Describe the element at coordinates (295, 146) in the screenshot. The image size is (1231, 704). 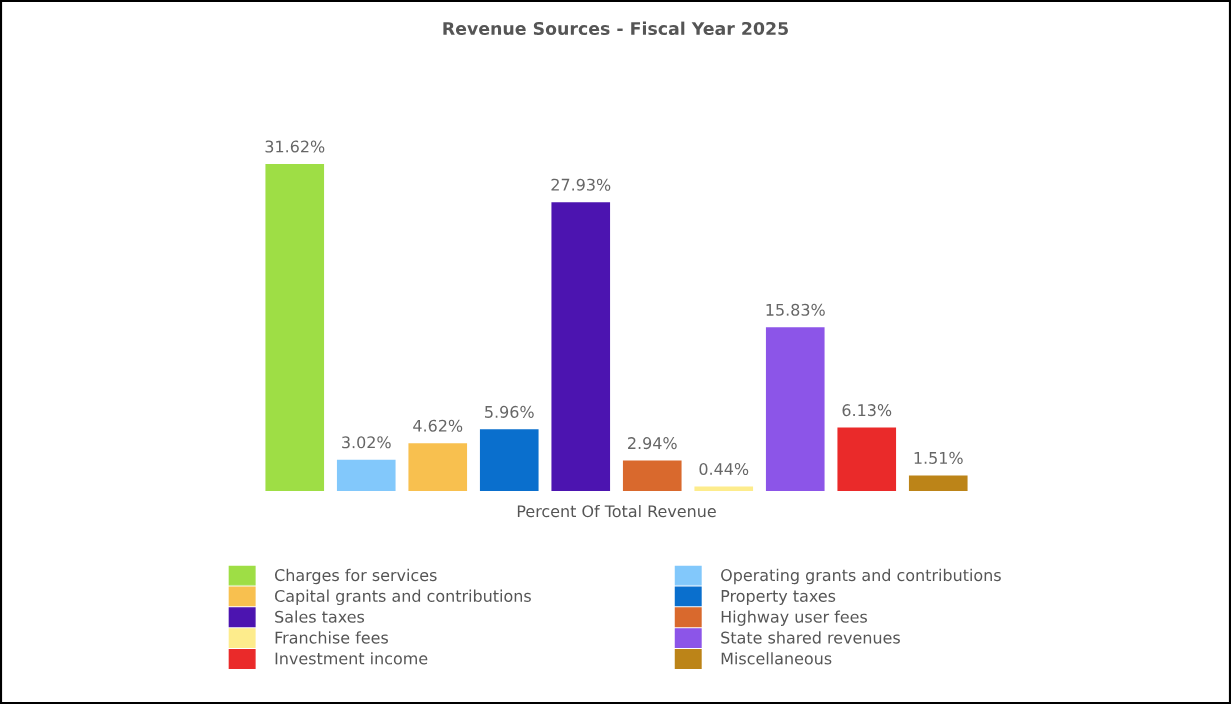
I see `data-label: 31.62%` at that location.